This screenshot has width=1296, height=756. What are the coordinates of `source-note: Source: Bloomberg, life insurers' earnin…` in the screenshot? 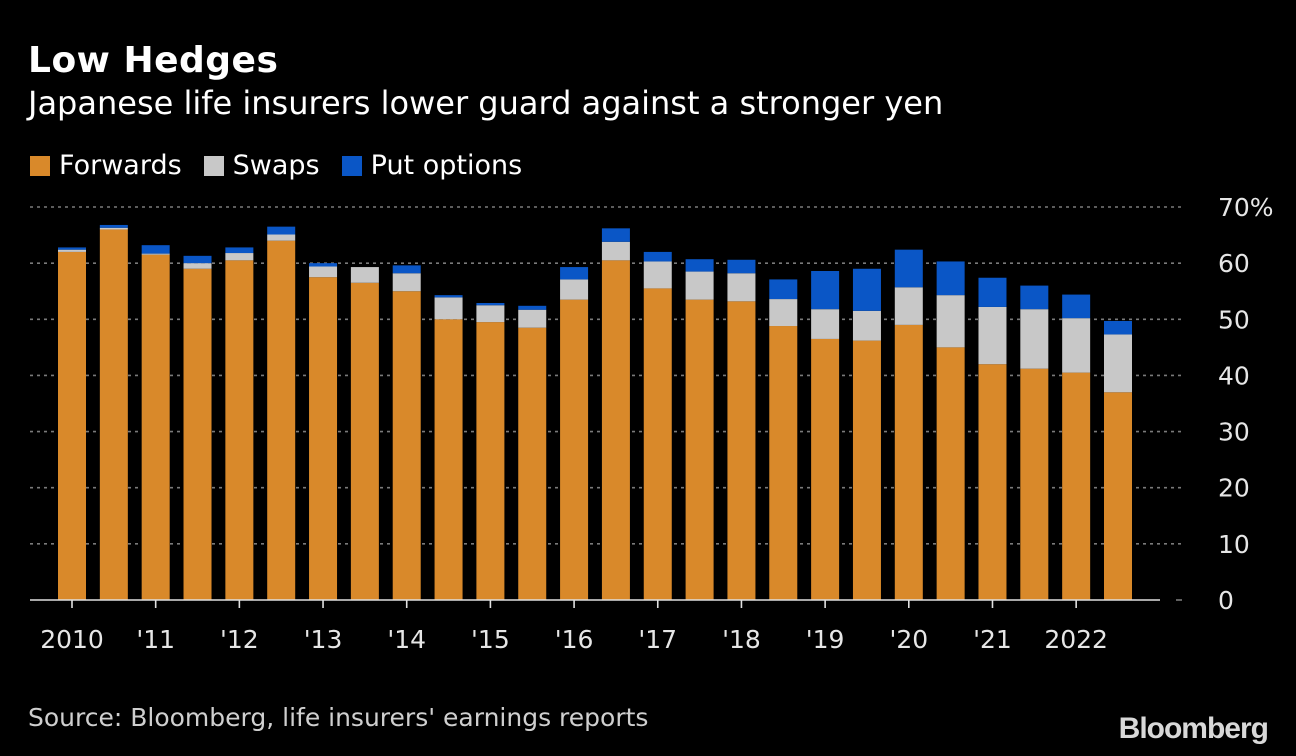 It's located at (338, 717).